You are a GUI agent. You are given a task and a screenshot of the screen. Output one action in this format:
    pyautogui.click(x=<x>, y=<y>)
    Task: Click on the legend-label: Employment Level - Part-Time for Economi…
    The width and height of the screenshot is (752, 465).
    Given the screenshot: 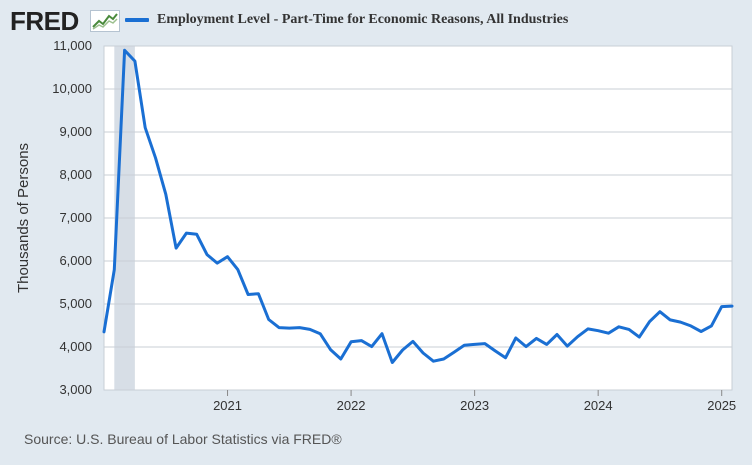 What is the action you would take?
    pyautogui.click(x=363, y=19)
    